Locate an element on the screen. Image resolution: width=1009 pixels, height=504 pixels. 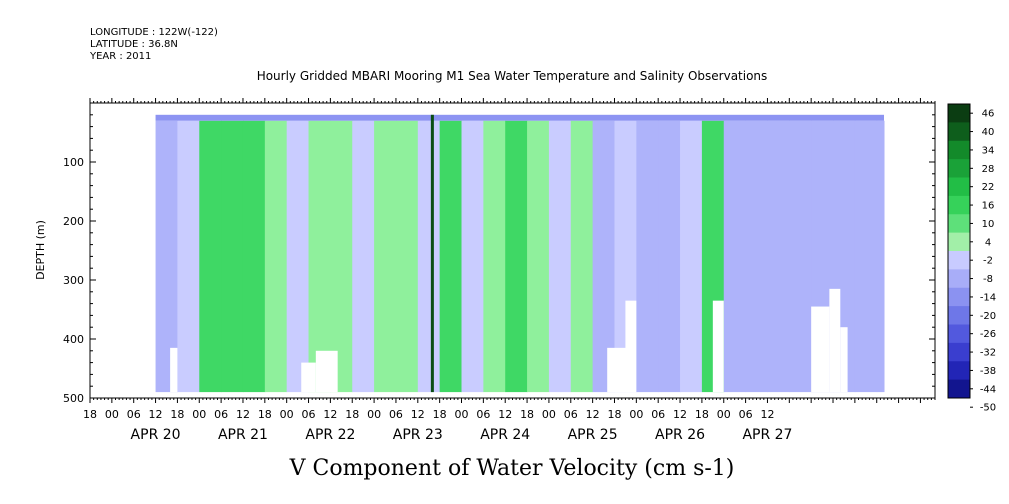
x-date-label: APR 22 is located at coordinates (330, 435).